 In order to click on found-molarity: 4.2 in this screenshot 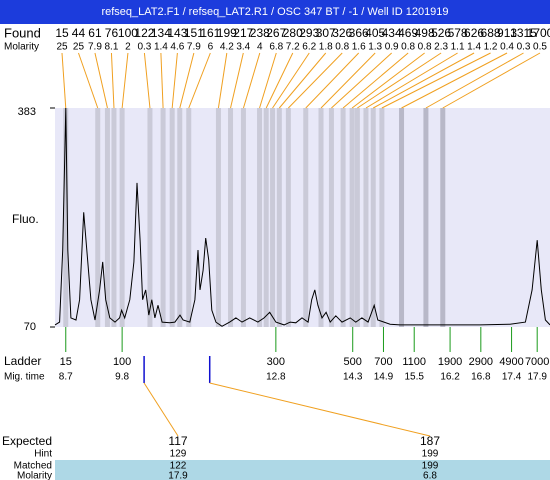, I will do `click(227, 47)`.